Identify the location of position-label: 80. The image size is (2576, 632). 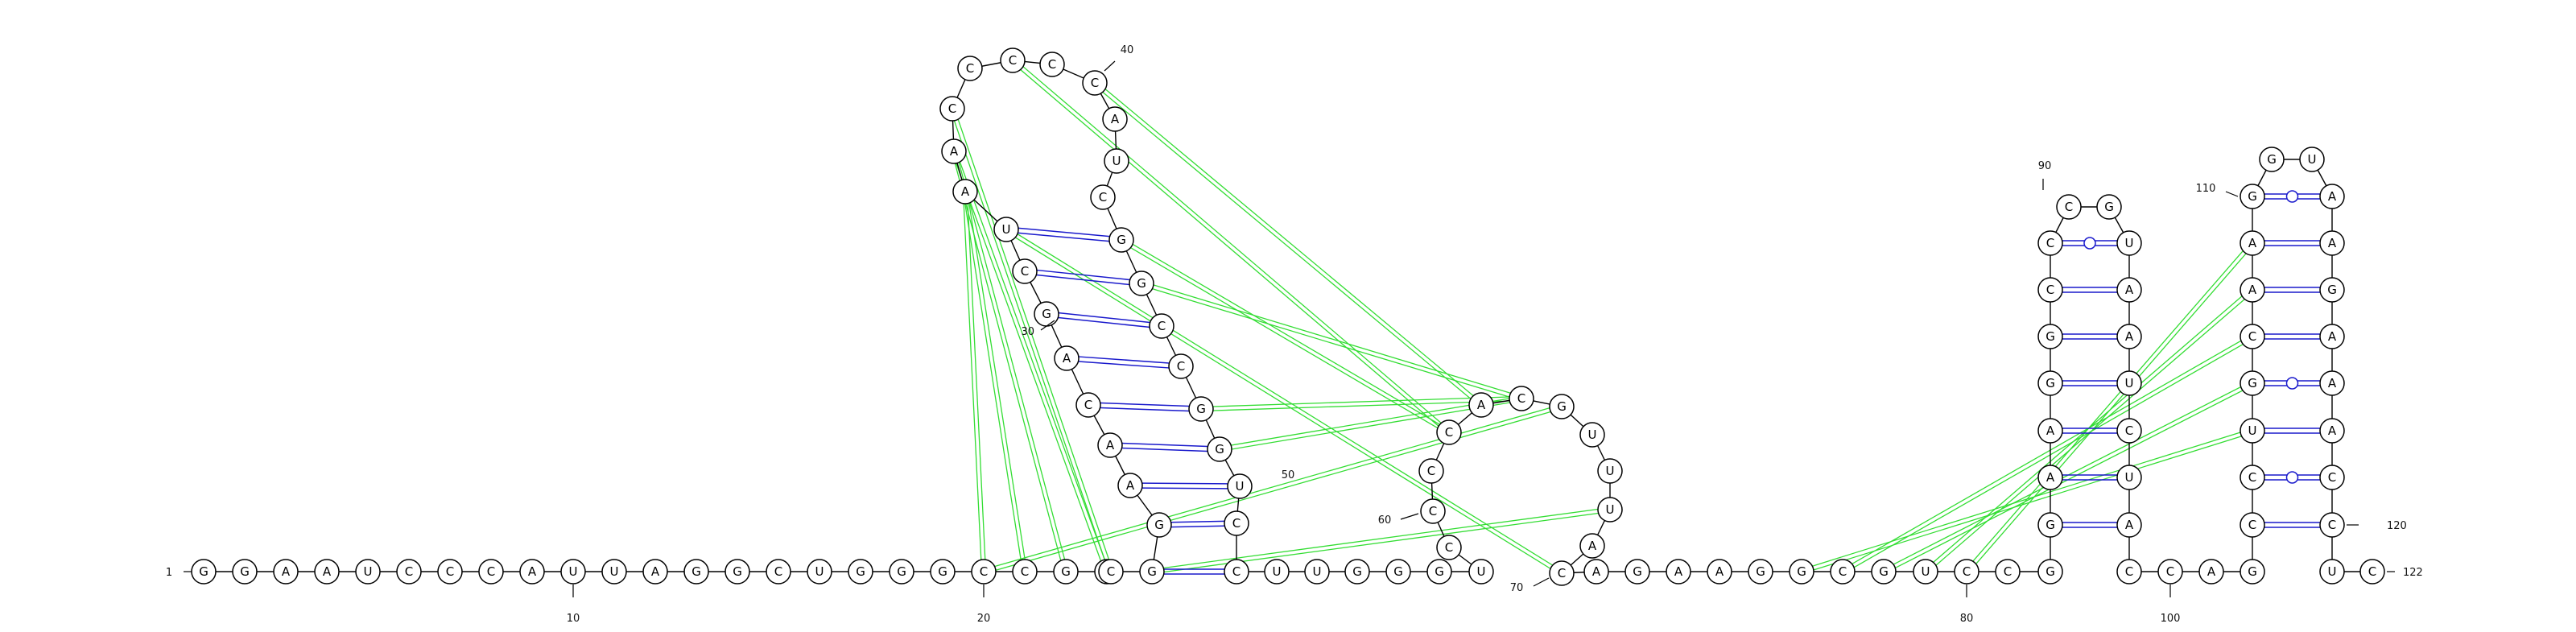
(1967, 619).